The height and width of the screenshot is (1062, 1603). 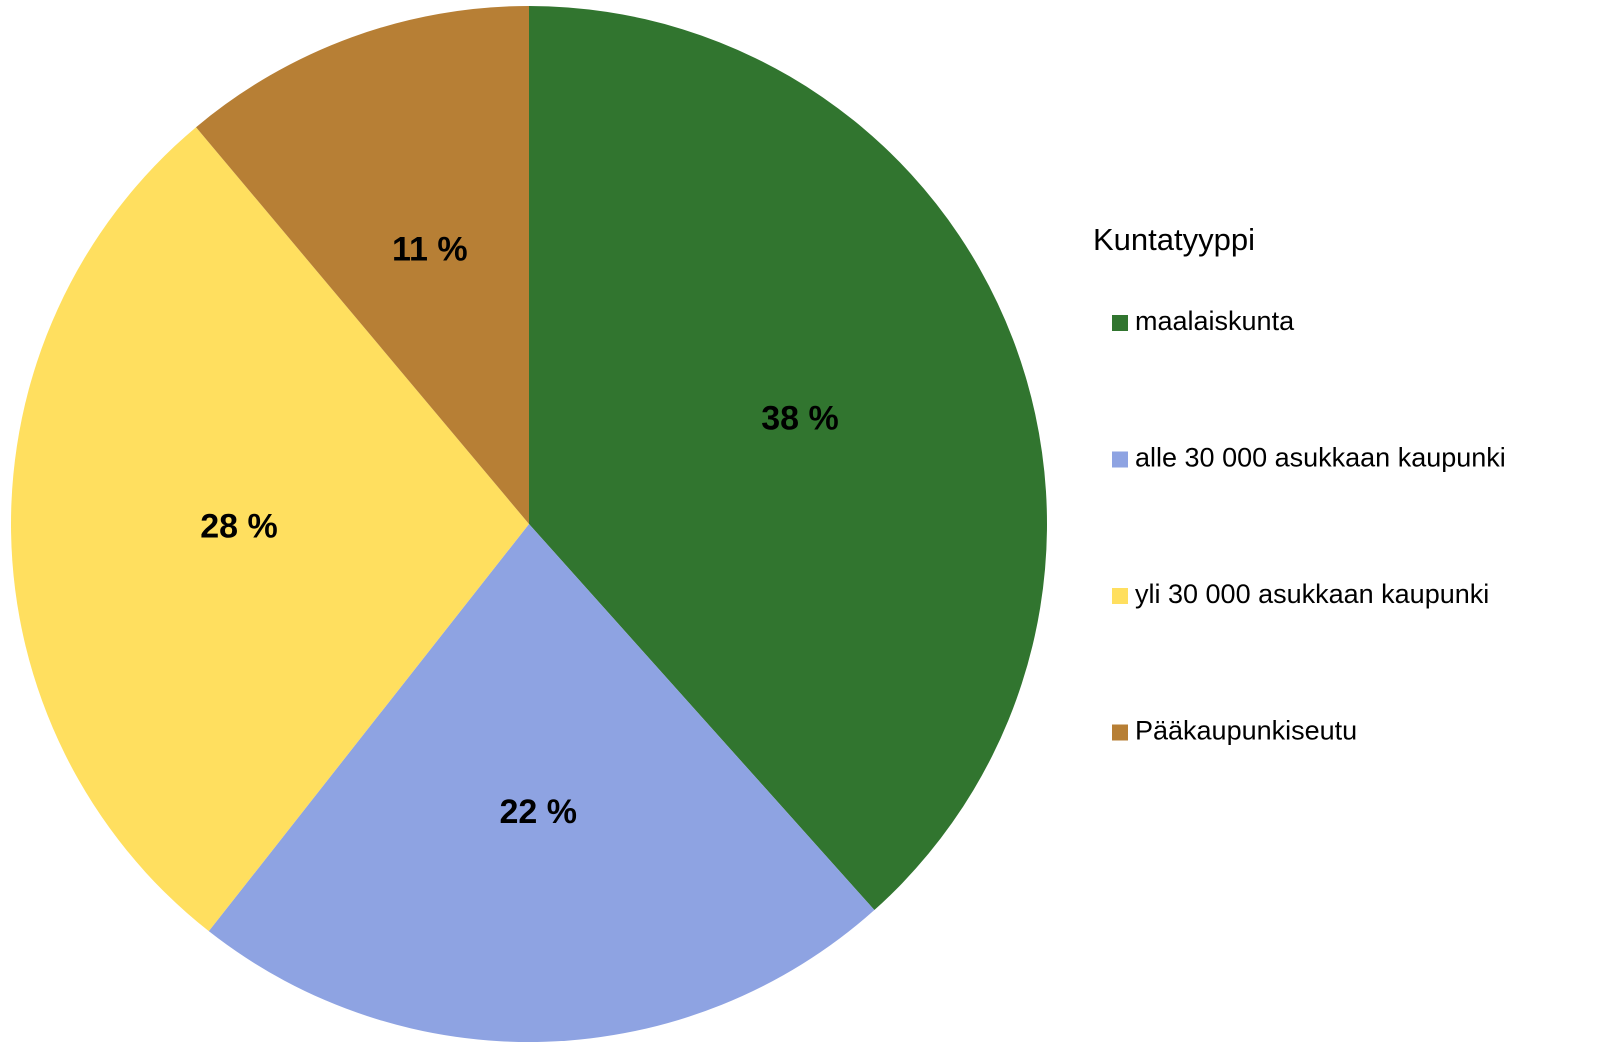 I want to click on legend-label: Pääkaupunkiseutu, so click(x=1246, y=731).